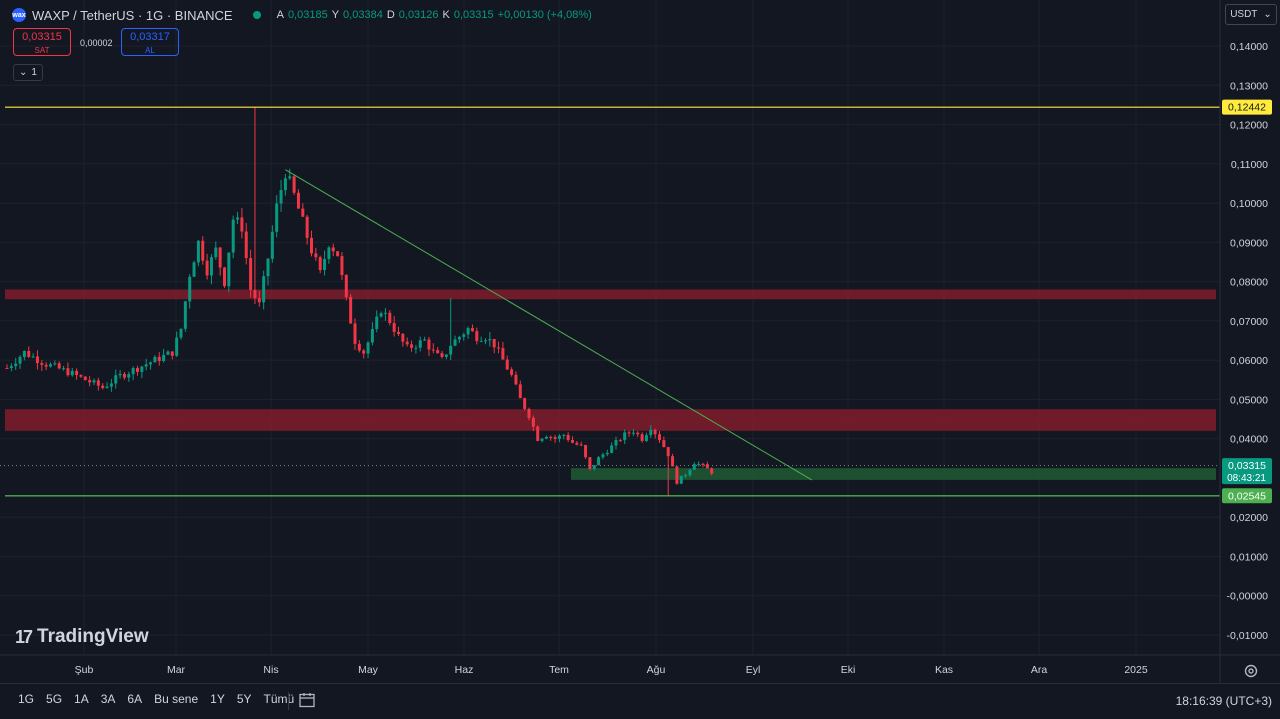 This screenshot has height=719, width=1280. I want to click on range-button: 6A, so click(135, 699).